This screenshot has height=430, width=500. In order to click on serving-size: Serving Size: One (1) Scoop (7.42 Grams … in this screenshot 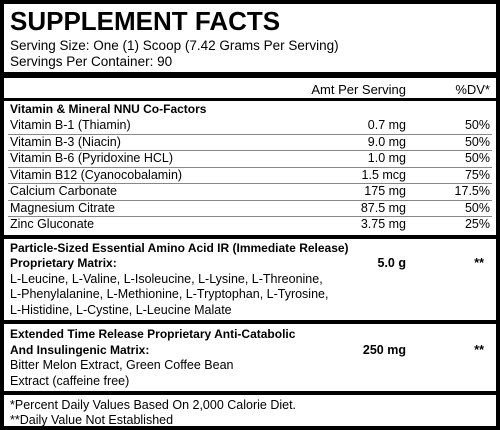, I will do `click(174, 45)`.